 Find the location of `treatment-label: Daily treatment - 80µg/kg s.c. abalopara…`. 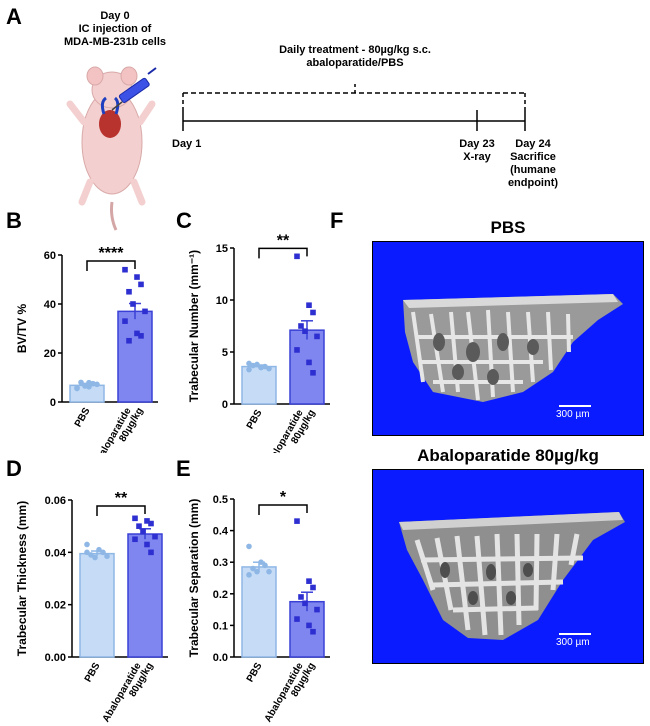

treatment-label: Daily treatment - 80µg/kg s.c. abalopara… is located at coordinates (355, 57).